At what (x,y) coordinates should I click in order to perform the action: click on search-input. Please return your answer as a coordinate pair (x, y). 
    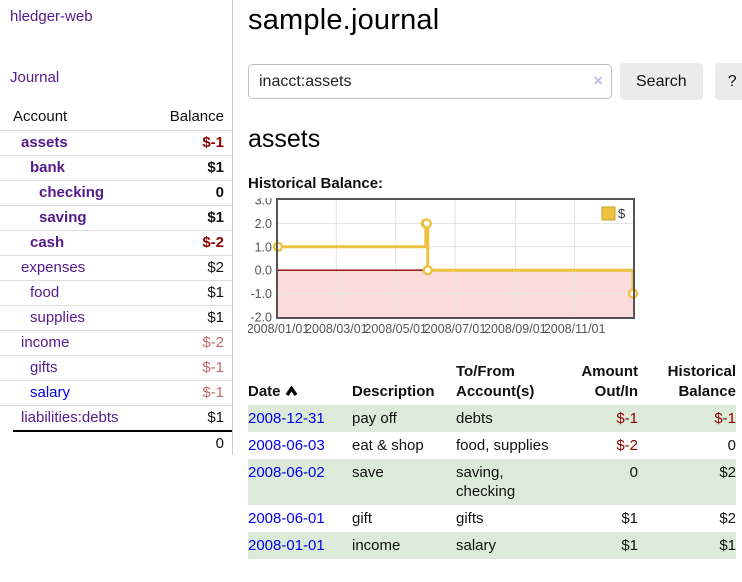
    Looking at the image, I should click on (430, 81).